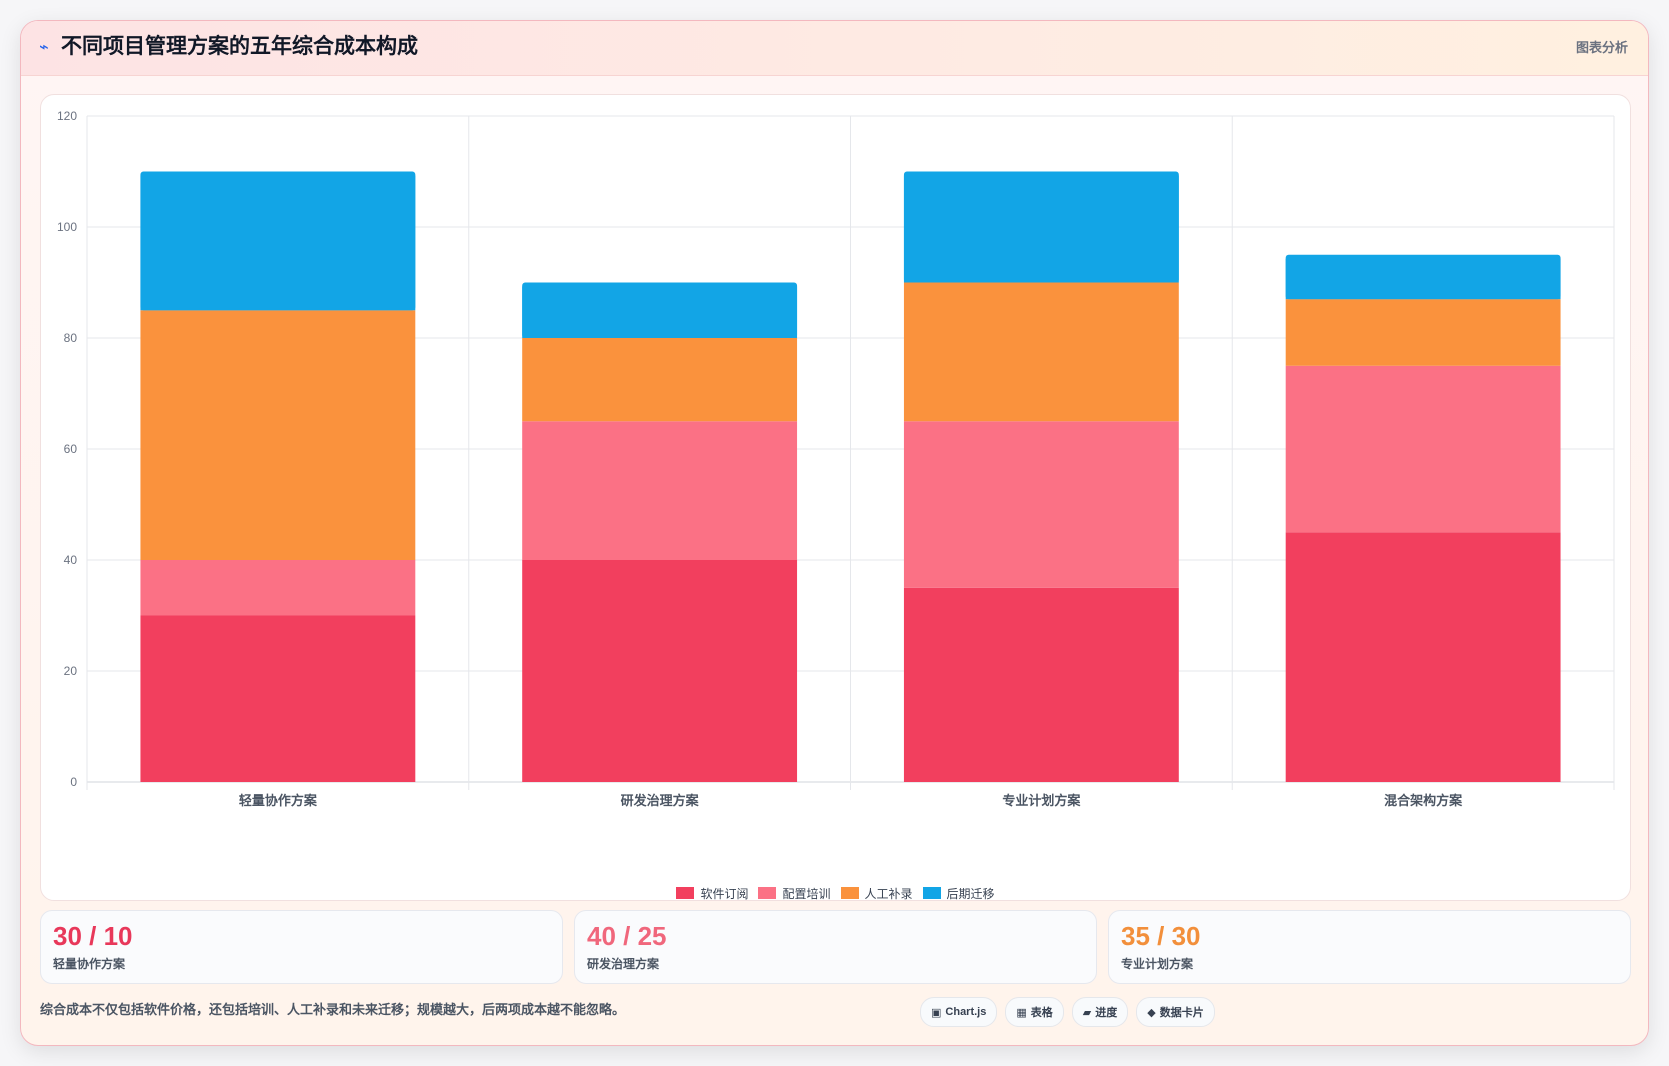  Describe the element at coordinates (966, 1012) in the screenshot. I see `chip-label: Chart.js` at that location.